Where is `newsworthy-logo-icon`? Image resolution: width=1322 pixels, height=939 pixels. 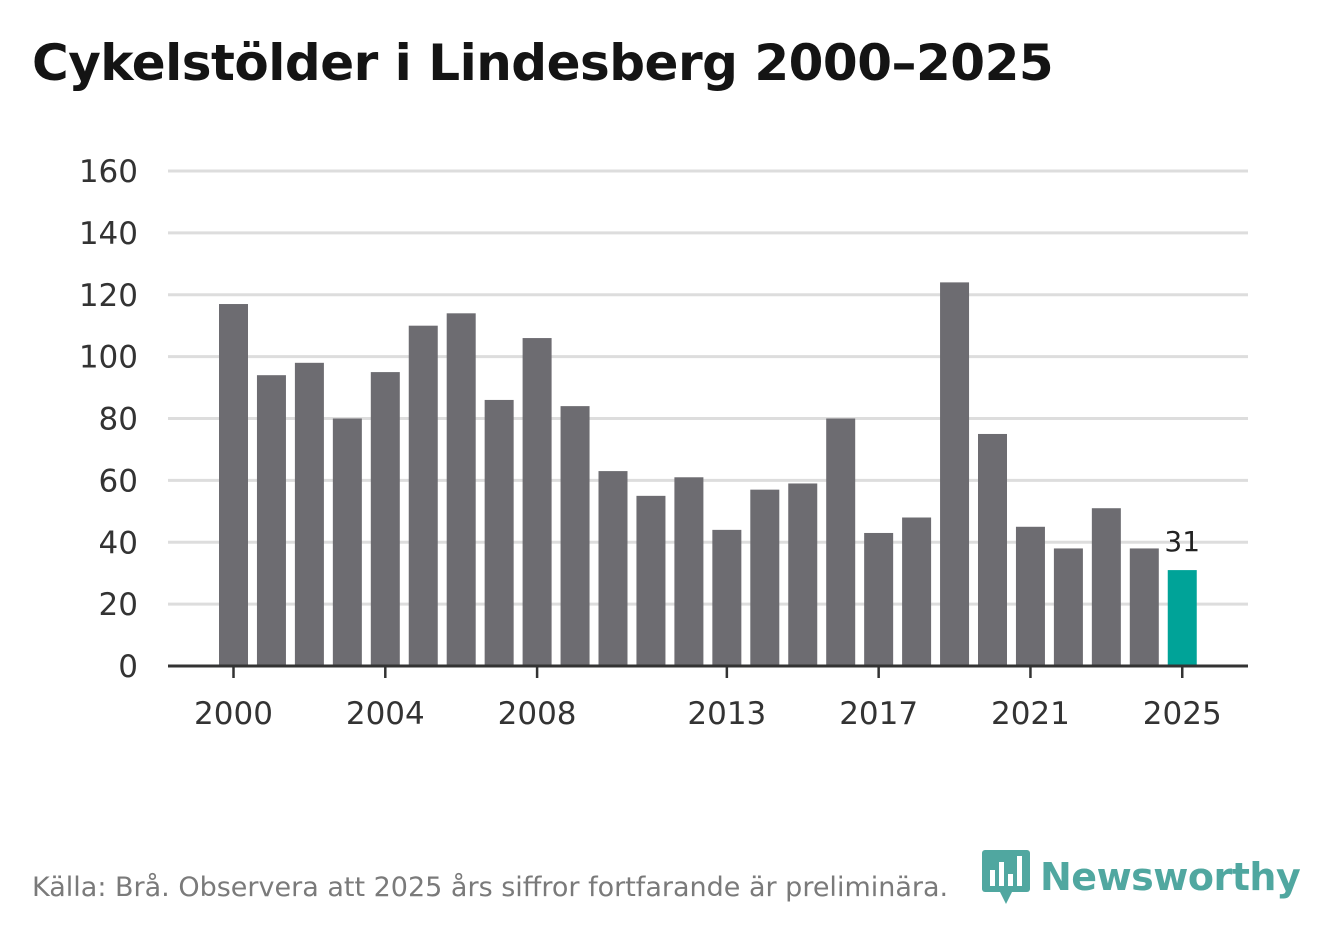 newsworthy-logo-icon is located at coordinates (1006, 877).